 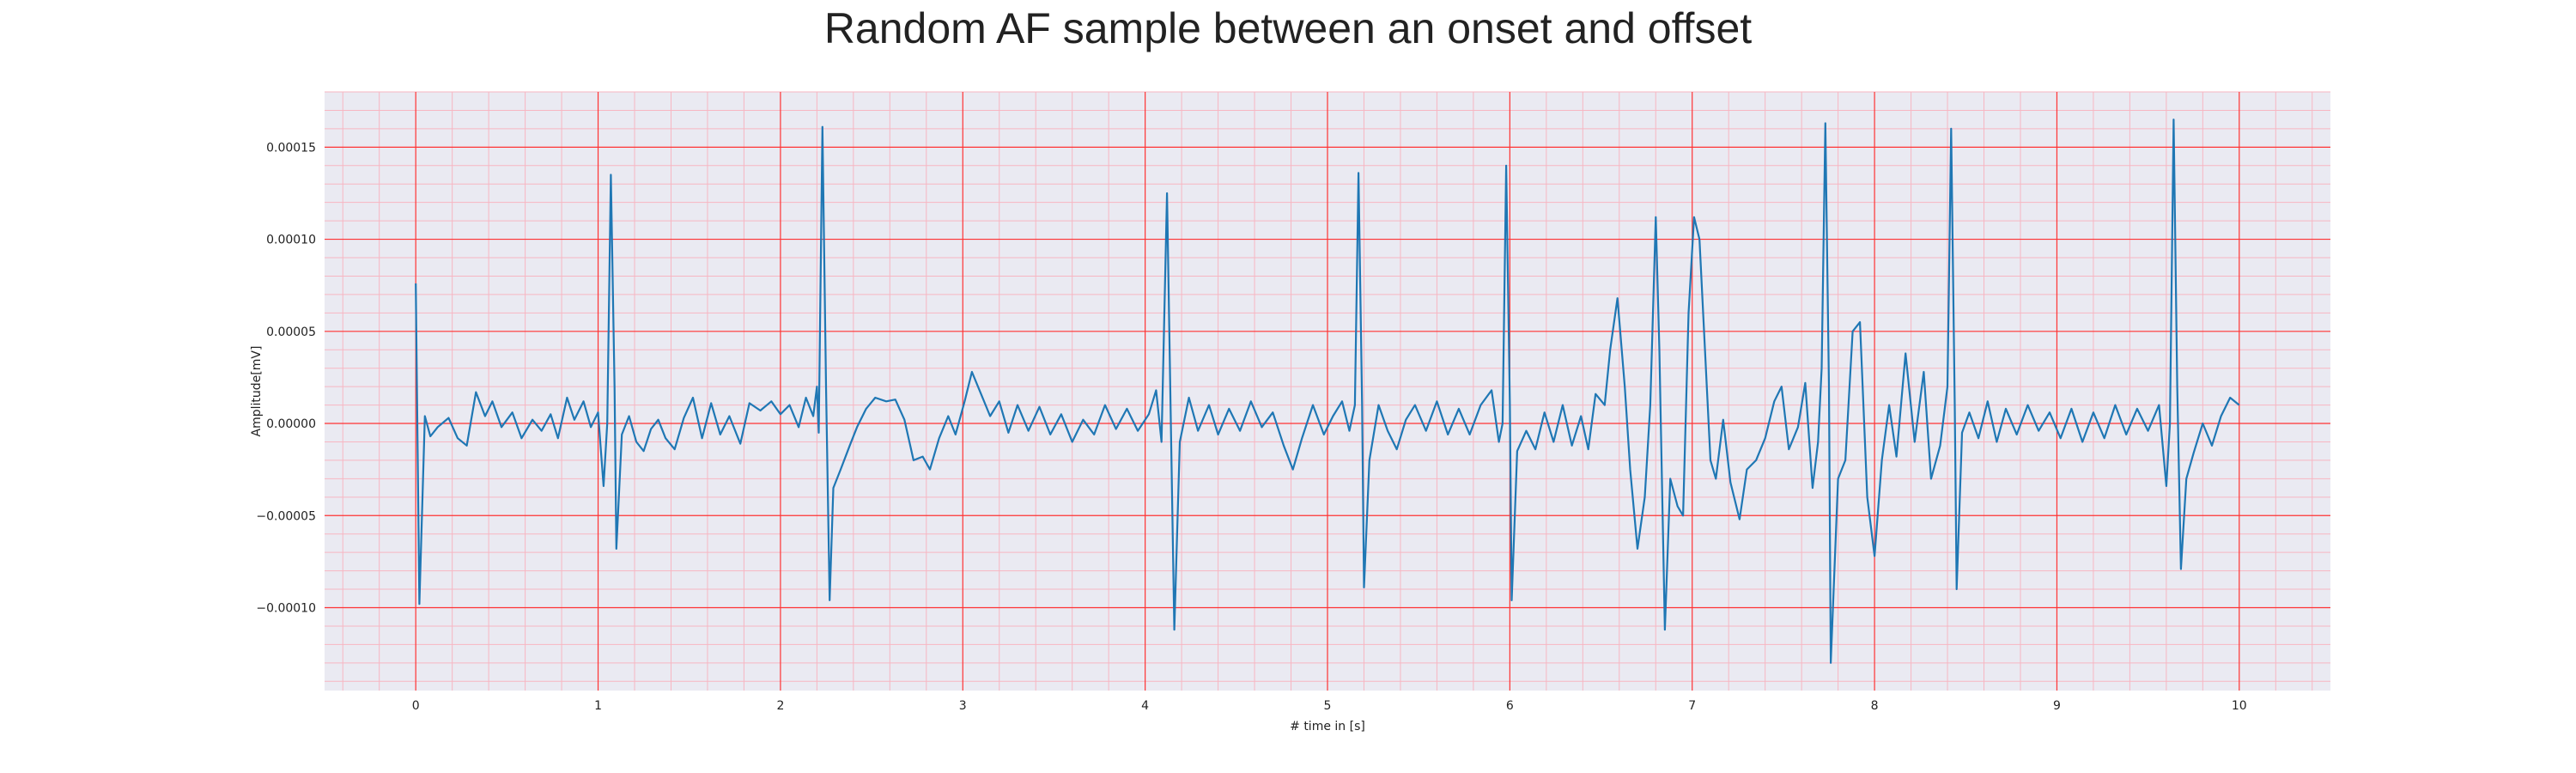 What do you see at coordinates (1145, 706) in the screenshot?
I see `x-tick-label: 4` at bounding box center [1145, 706].